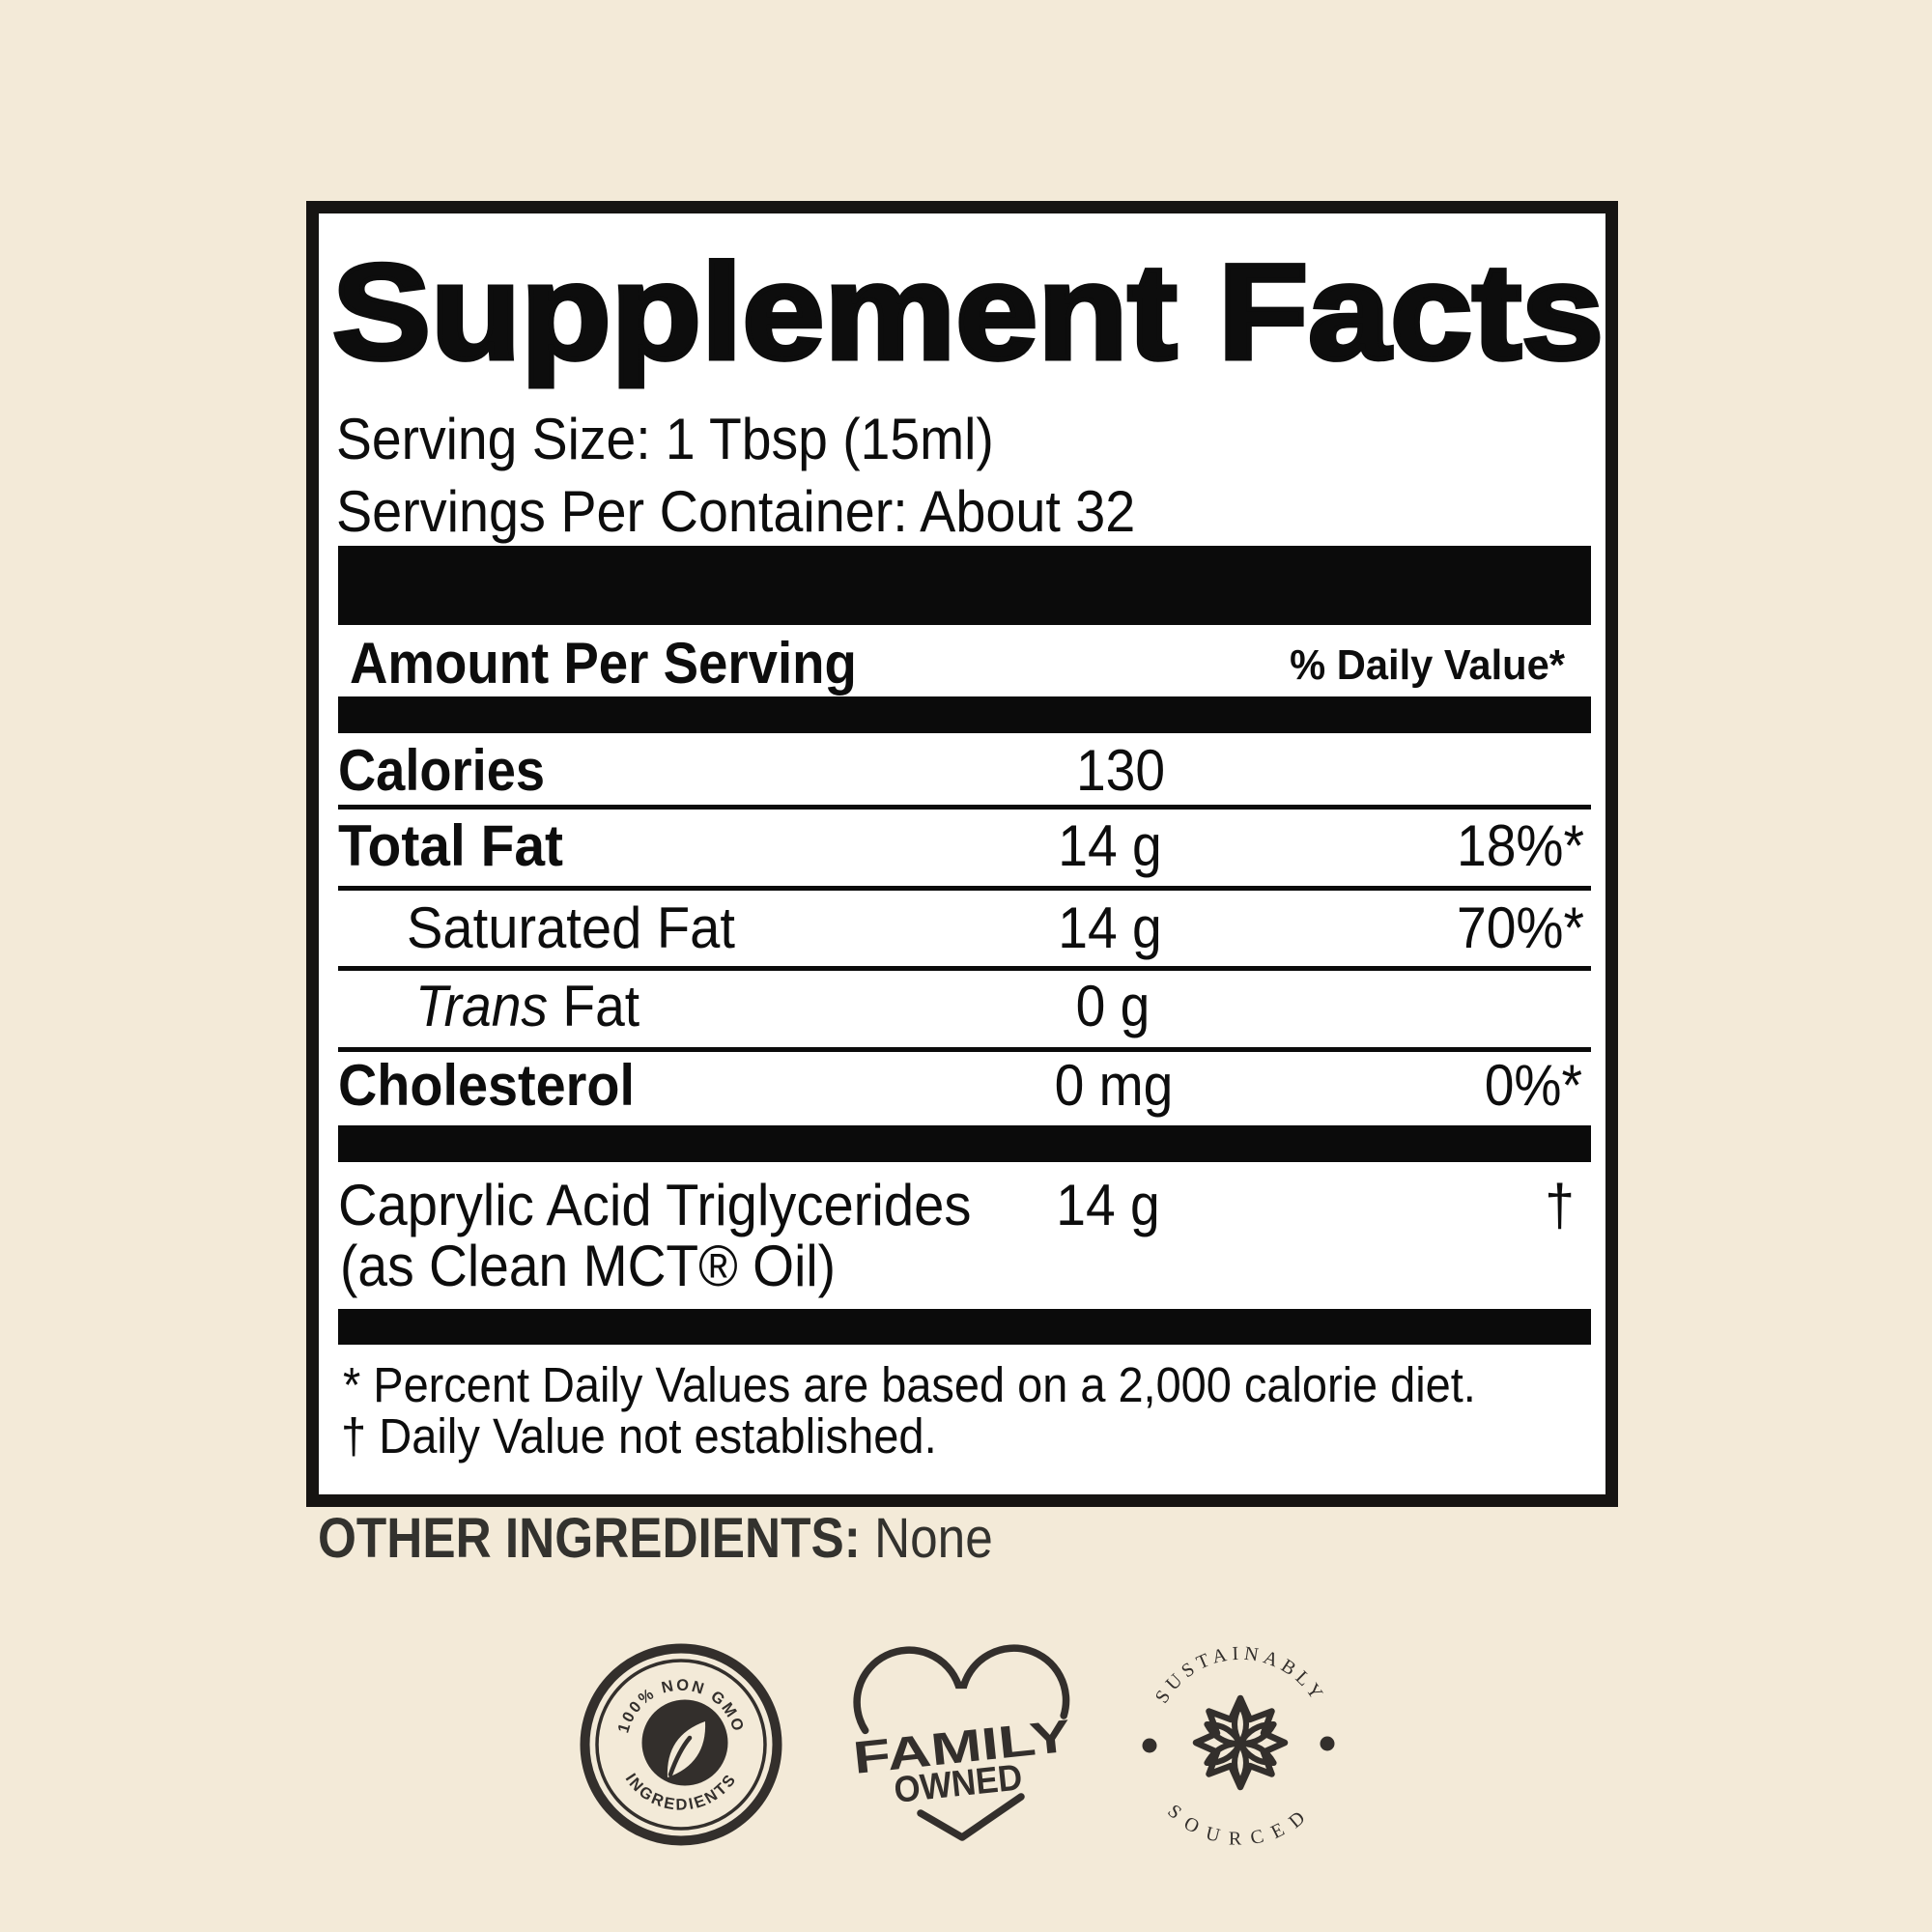 Image resolution: width=1932 pixels, height=1932 pixels. What do you see at coordinates (1240, 1825) in the screenshot?
I see `svg-text: SOURCED` at bounding box center [1240, 1825].